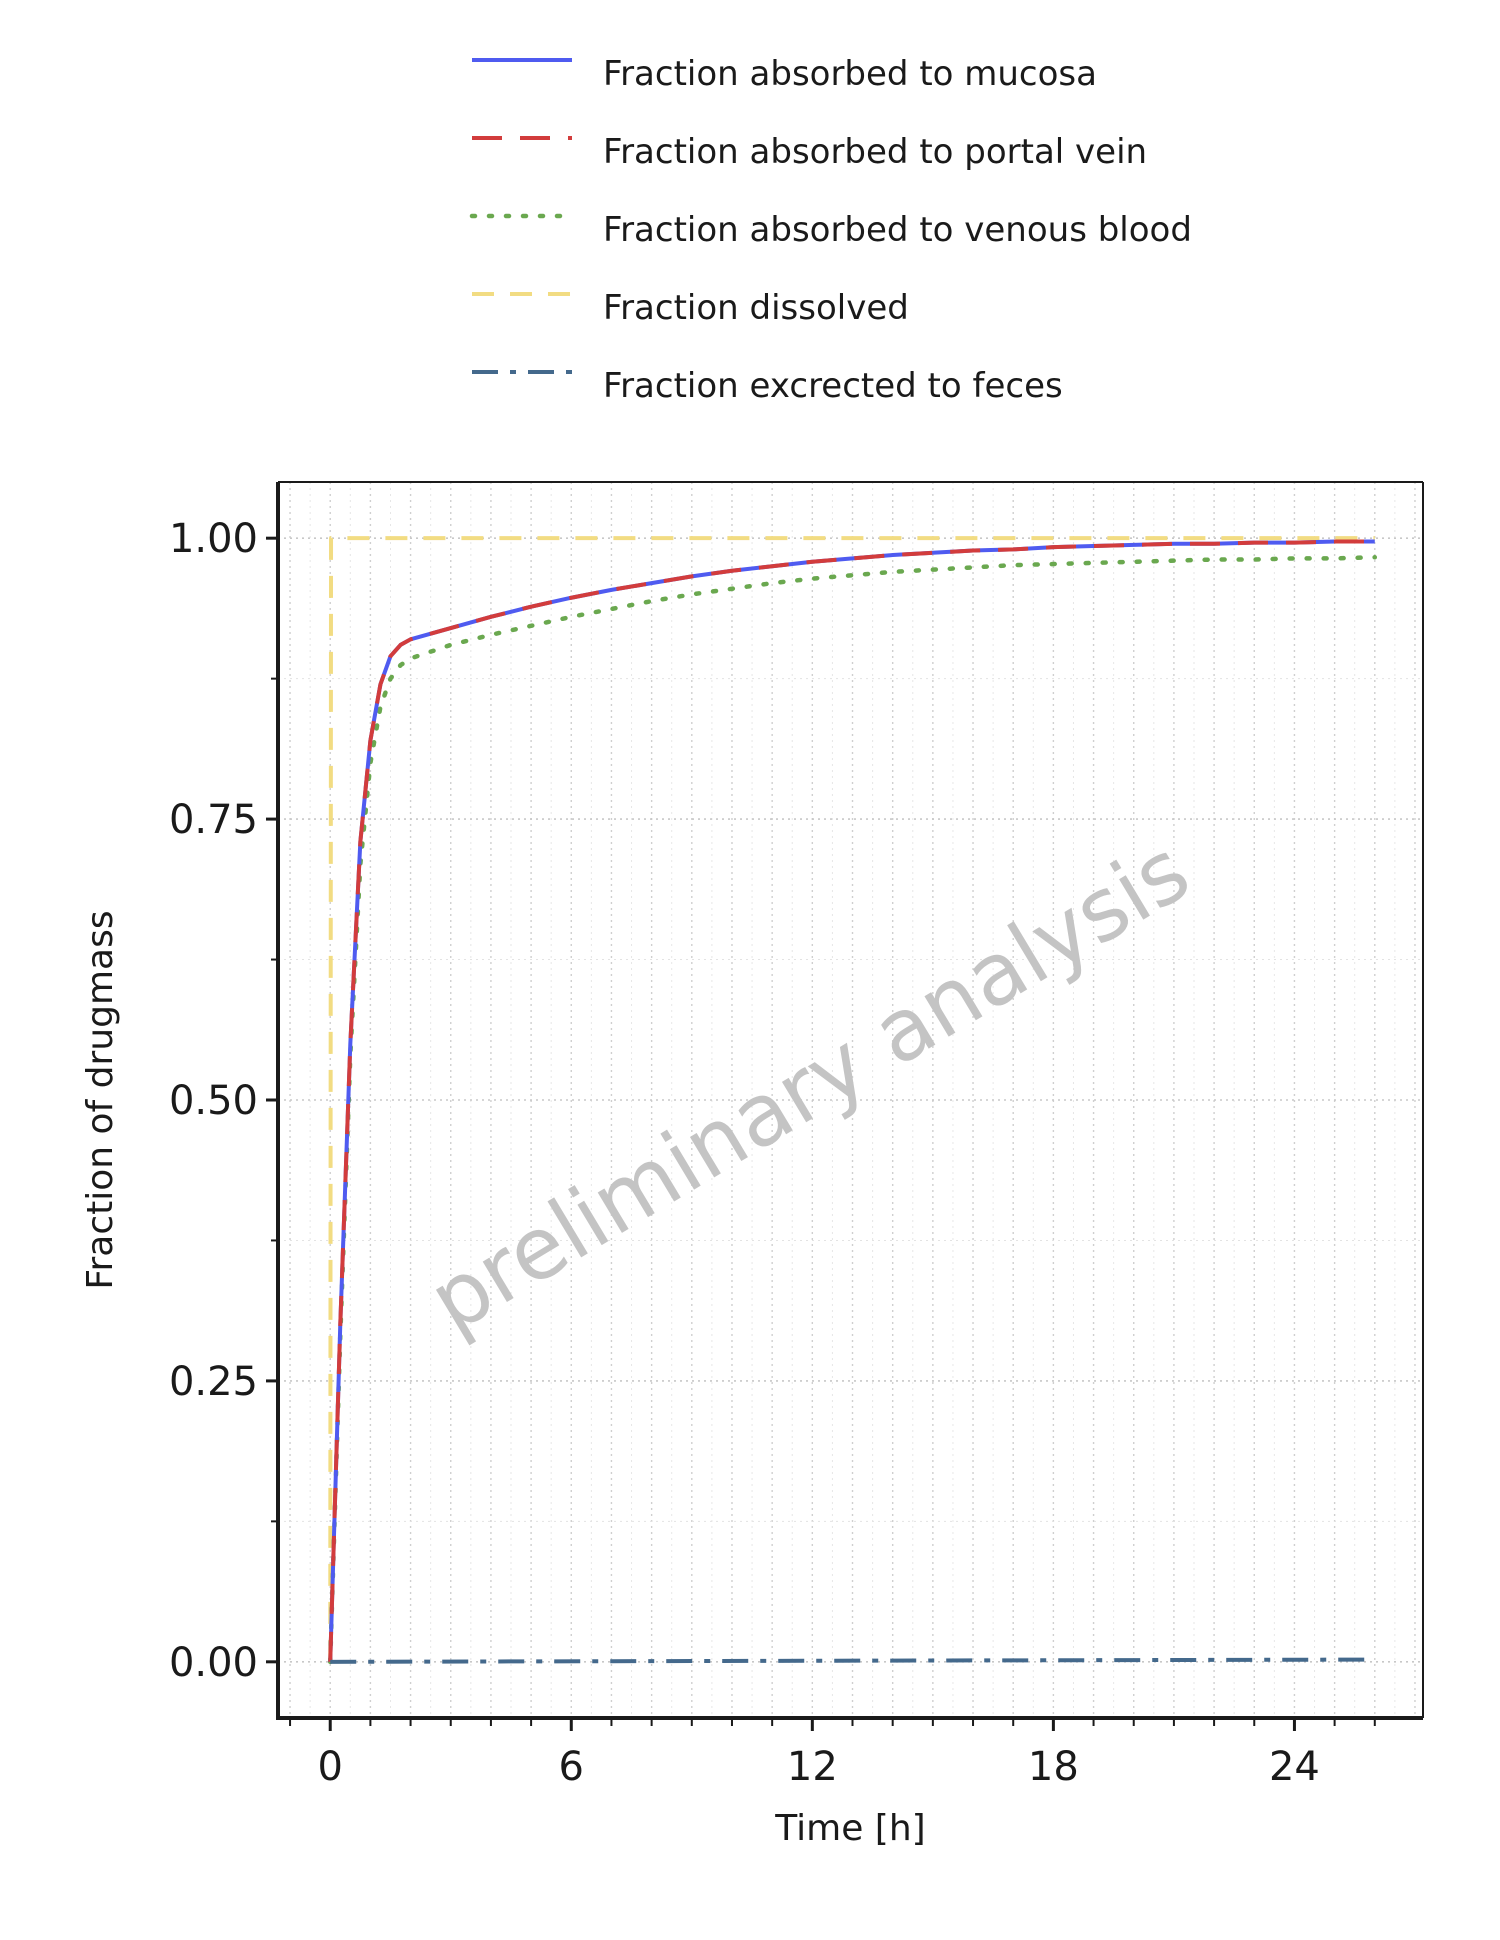  What do you see at coordinates (850, 74) in the screenshot?
I see `legend-label-0: Fraction absorbed to mucosa` at bounding box center [850, 74].